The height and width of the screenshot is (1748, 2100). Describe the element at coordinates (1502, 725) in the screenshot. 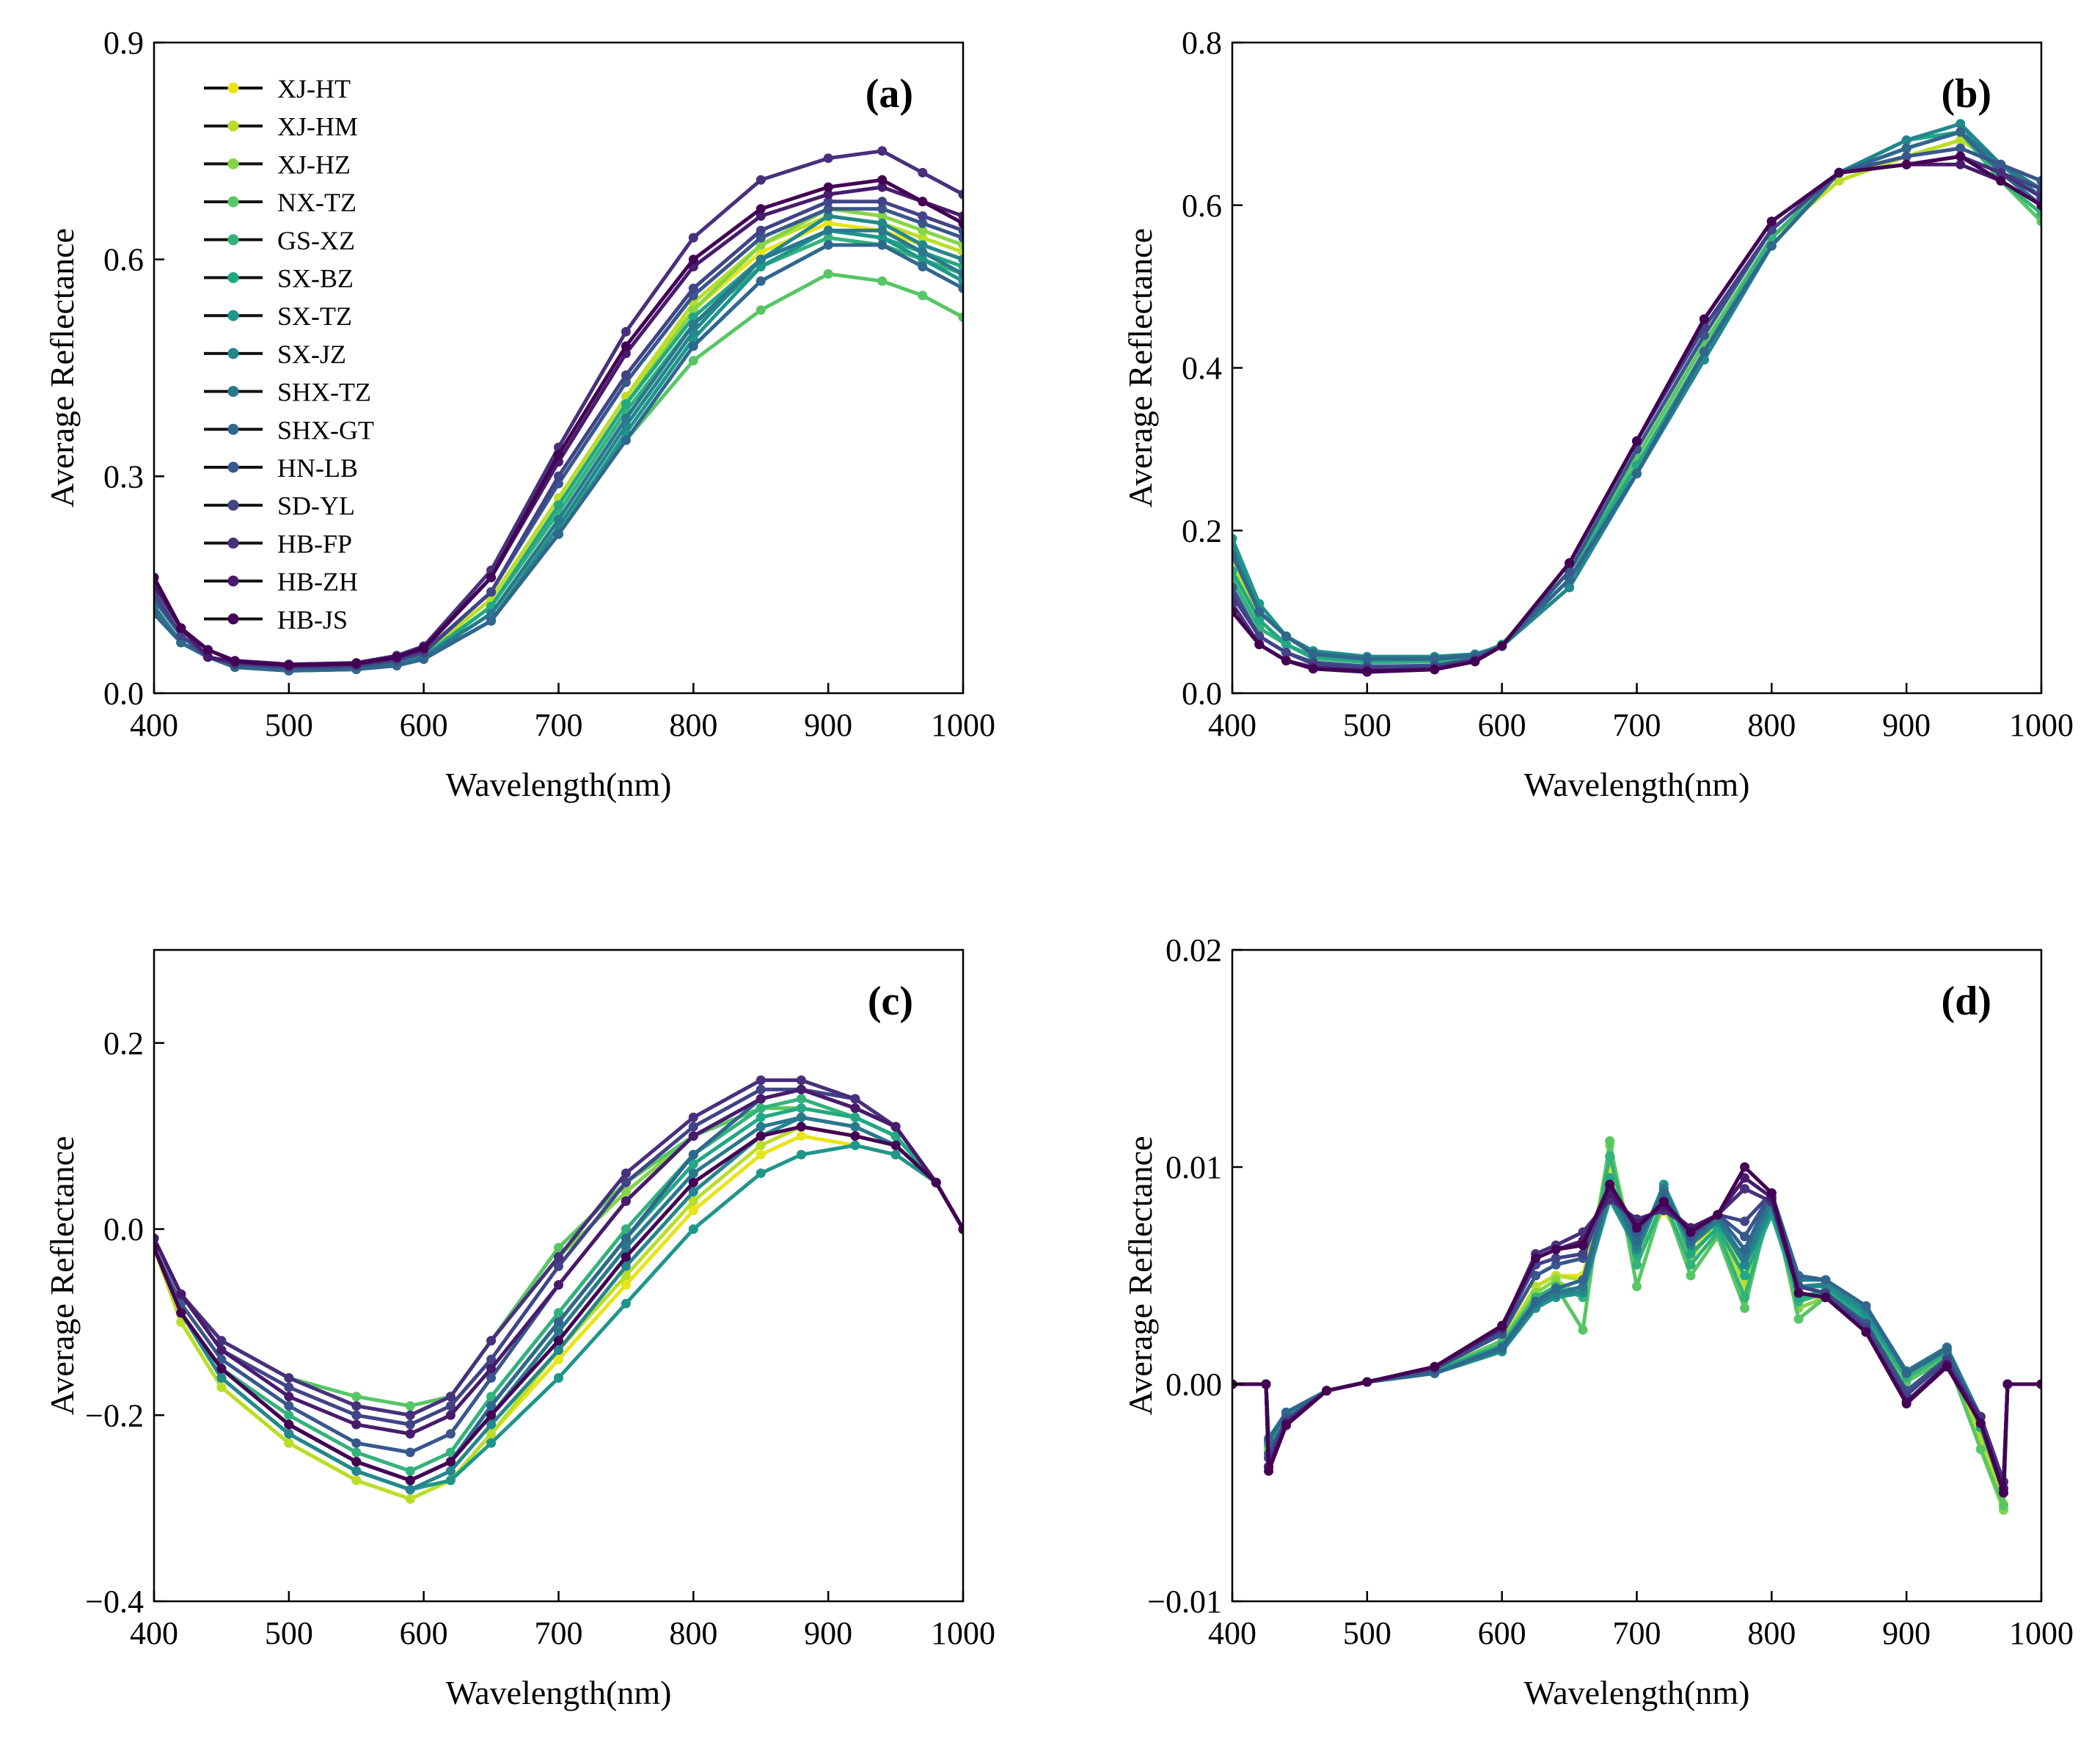

I see `x-tick-label: 600` at that location.